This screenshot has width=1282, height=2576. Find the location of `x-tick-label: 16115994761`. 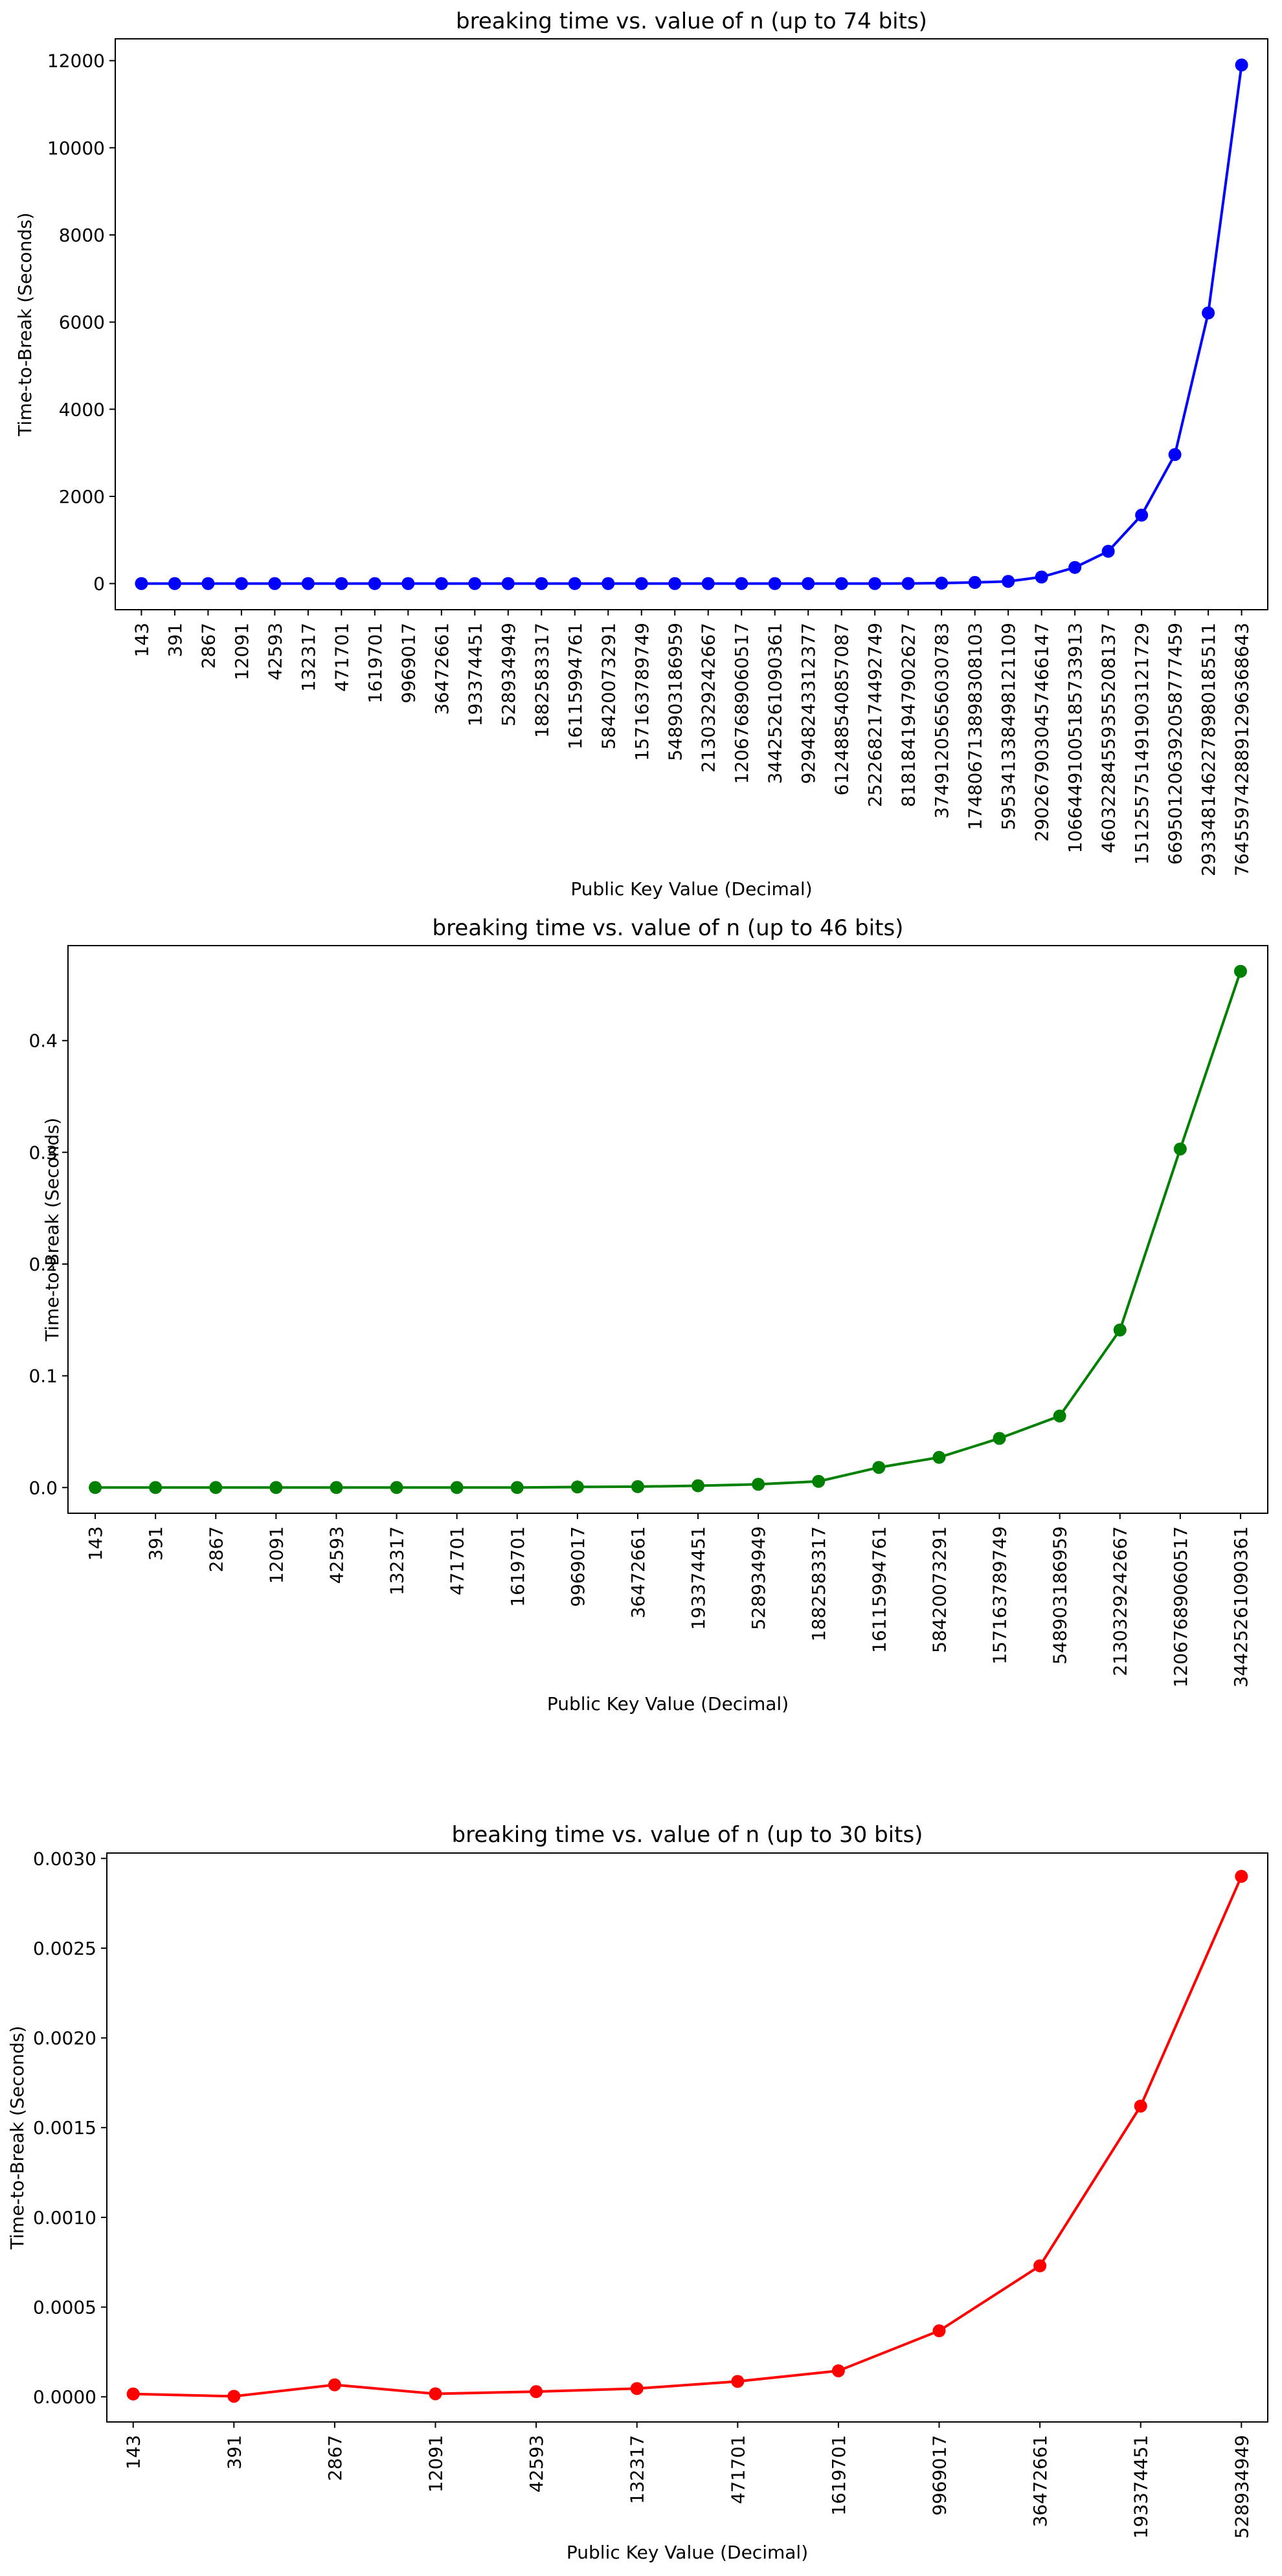

x-tick-label: 16115994761 is located at coordinates (879, 1589).